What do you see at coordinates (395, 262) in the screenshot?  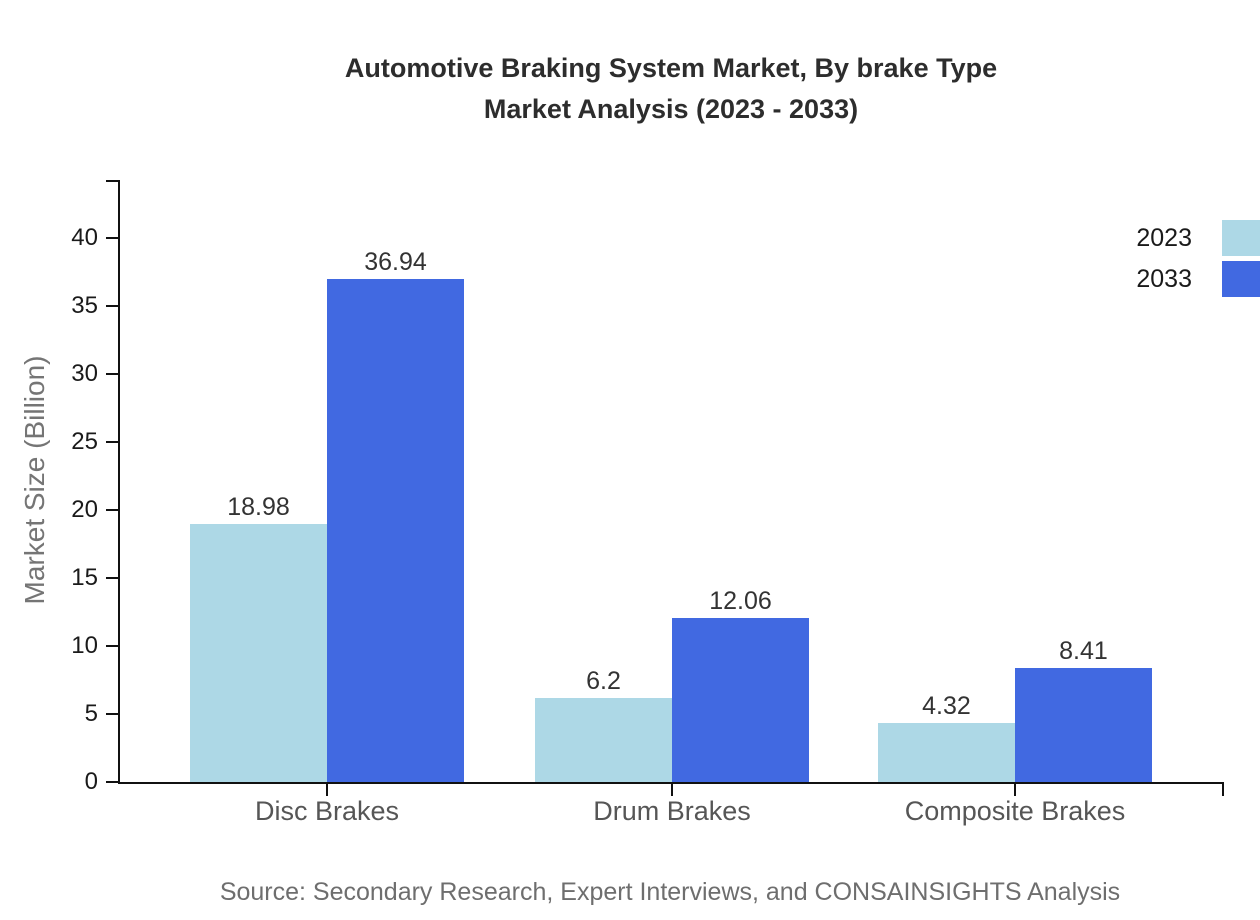 I see `bar-value-label: 36.94` at bounding box center [395, 262].